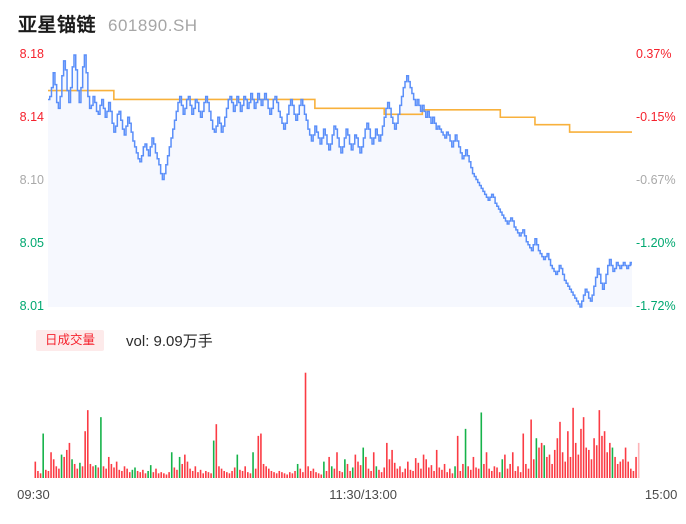 The image size is (686, 524). I want to click on price-axis-left: 8.18 8.14 8.10 8.05 8.01, so click(22, 180).